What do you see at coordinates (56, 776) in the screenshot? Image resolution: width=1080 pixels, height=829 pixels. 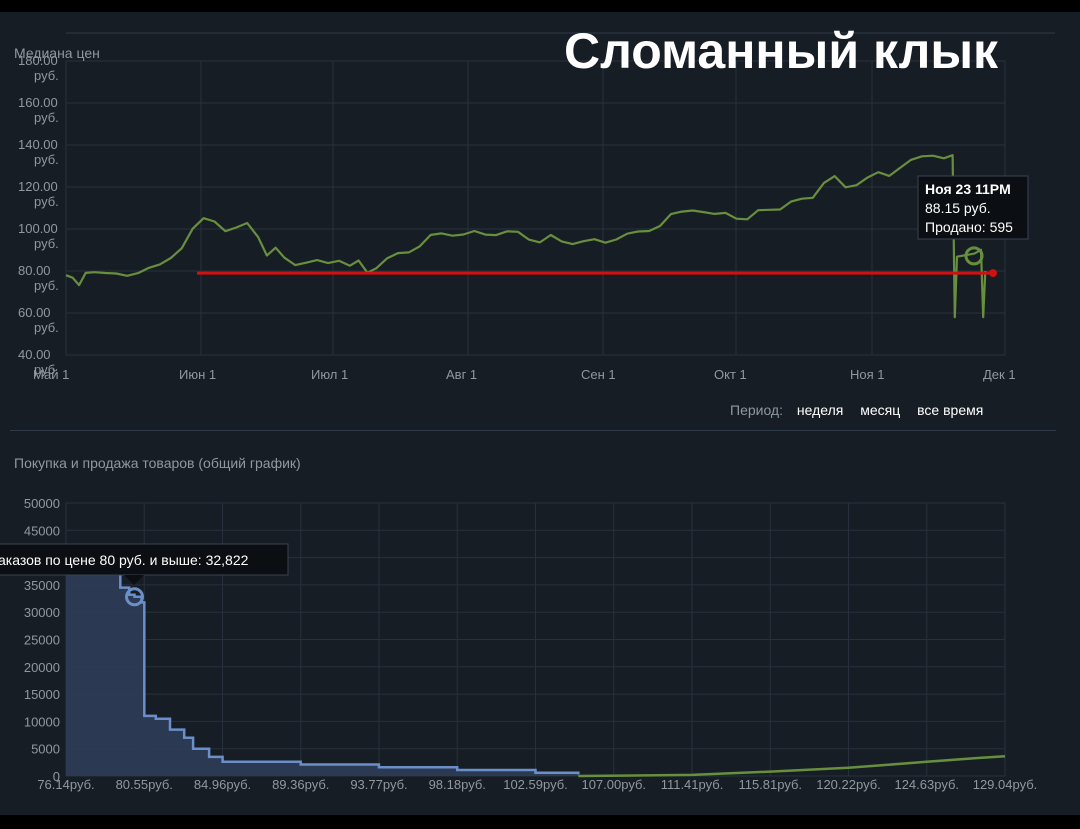 I see `orders-y-tick: 0` at bounding box center [56, 776].